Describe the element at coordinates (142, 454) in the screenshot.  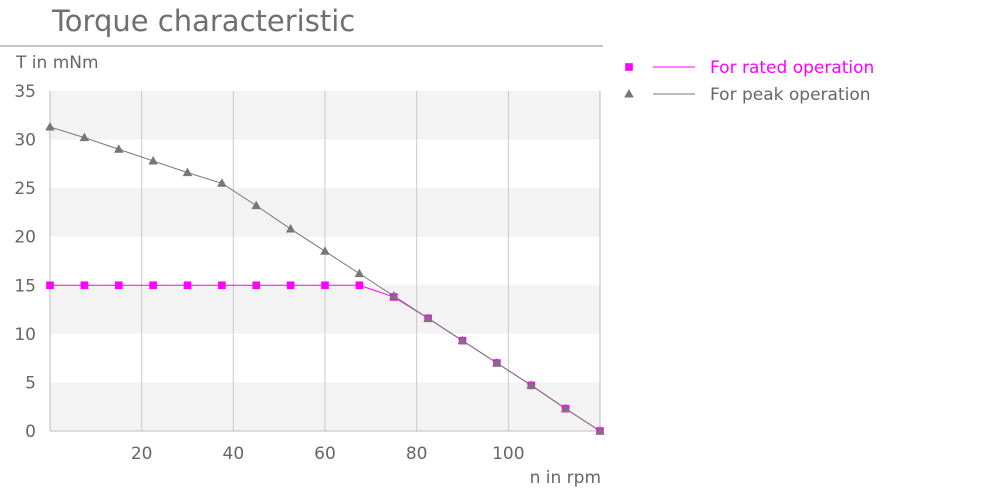
I see `x-tick-label: 20` at that location.